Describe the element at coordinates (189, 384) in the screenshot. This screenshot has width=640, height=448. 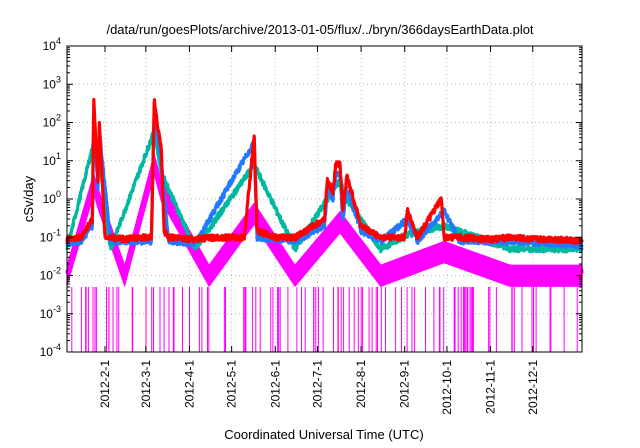
I see `x-tick-label: 2012-4-1` at that location.